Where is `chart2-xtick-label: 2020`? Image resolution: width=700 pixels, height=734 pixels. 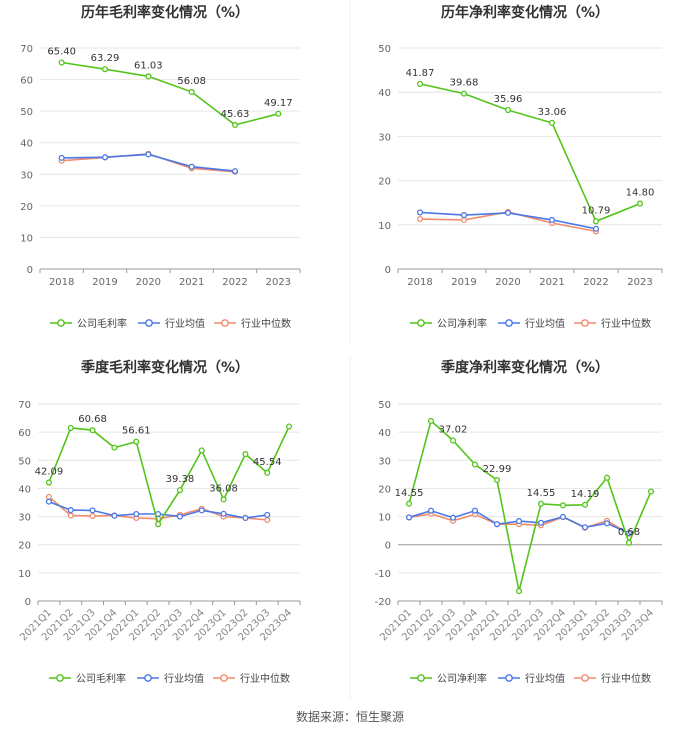
chart2-xtick-label: 2020 is located at coordinates (507, 282).